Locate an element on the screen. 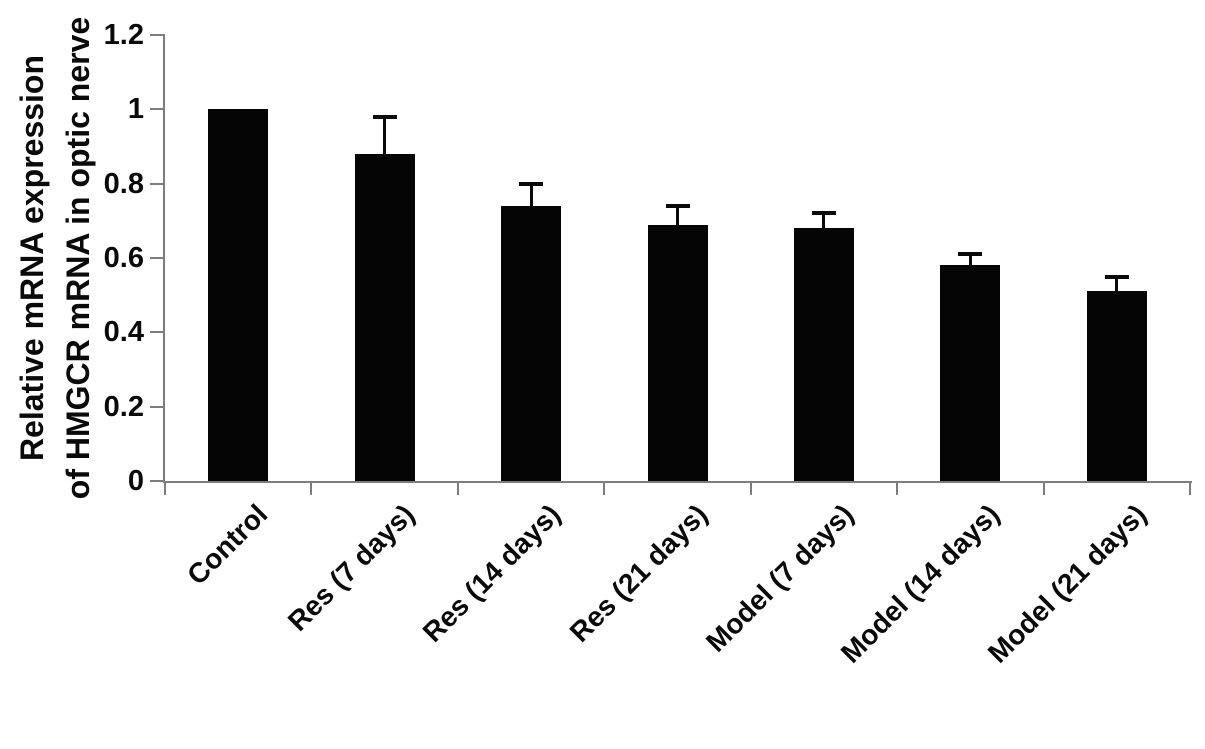 This screenshot has height=749, width=1205. error-bar-cap-res-21-days is located at coordinates (678, 206).